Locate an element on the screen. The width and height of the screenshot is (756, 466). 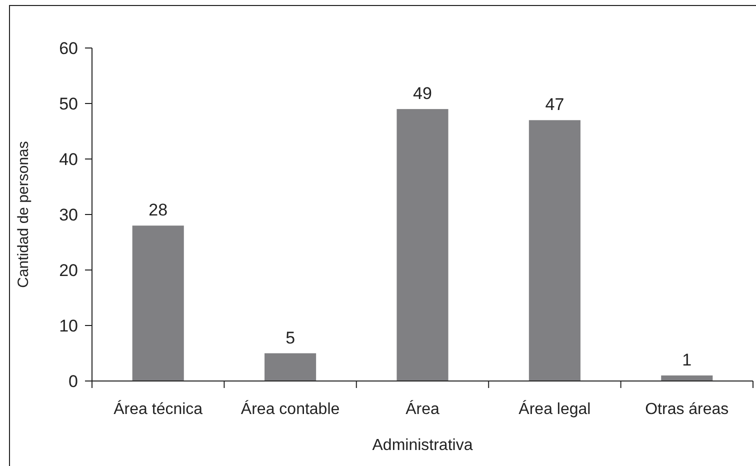
y-tick-label: 30 is located at coordinates (68, 214).